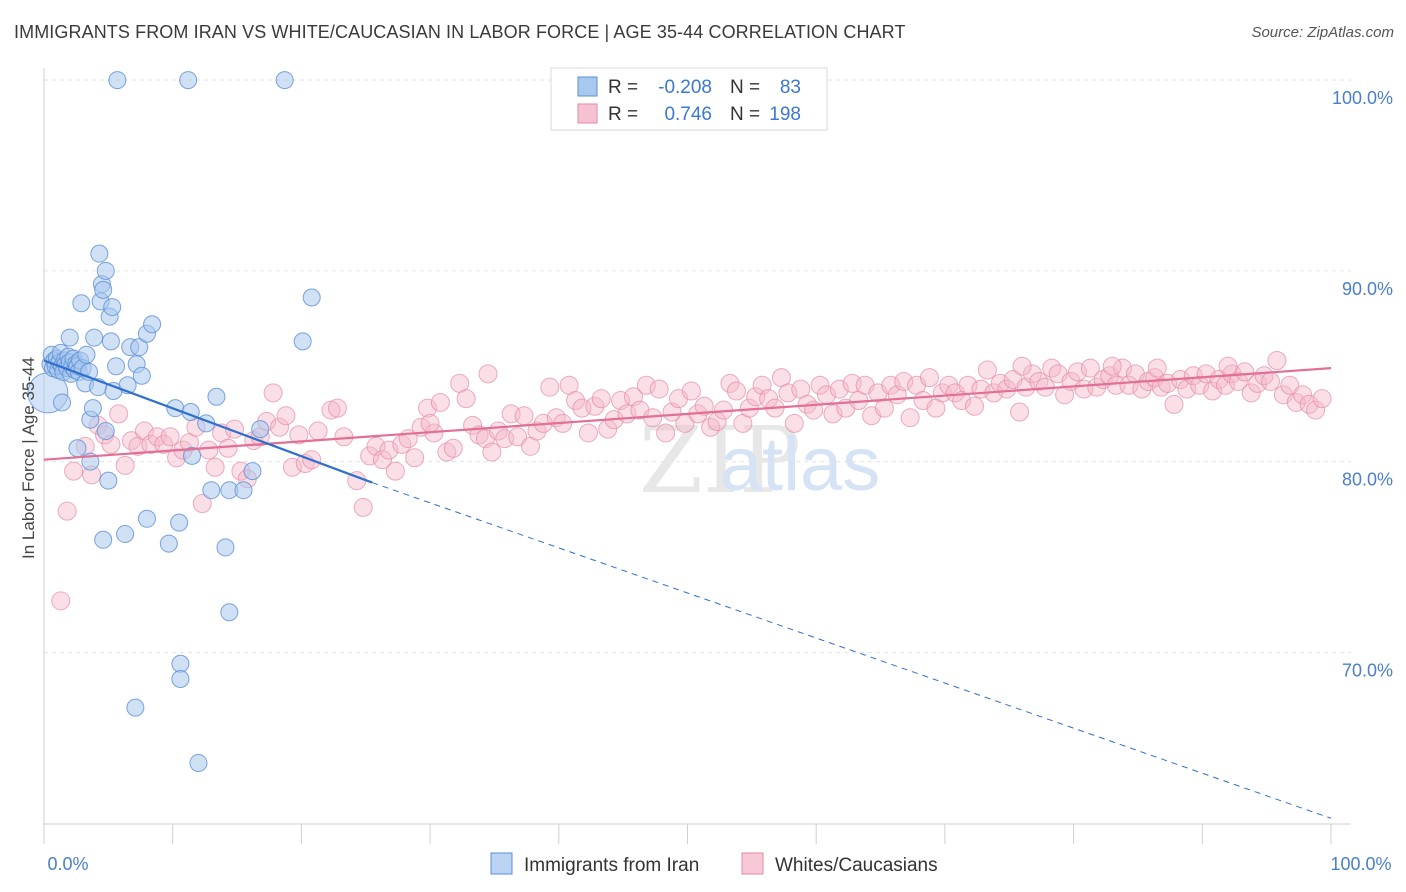  What do you see at coordinates (752, 863) in the screenshot?
I see `bottom-legend-swatch-whites` at bounding box center [752, 863].